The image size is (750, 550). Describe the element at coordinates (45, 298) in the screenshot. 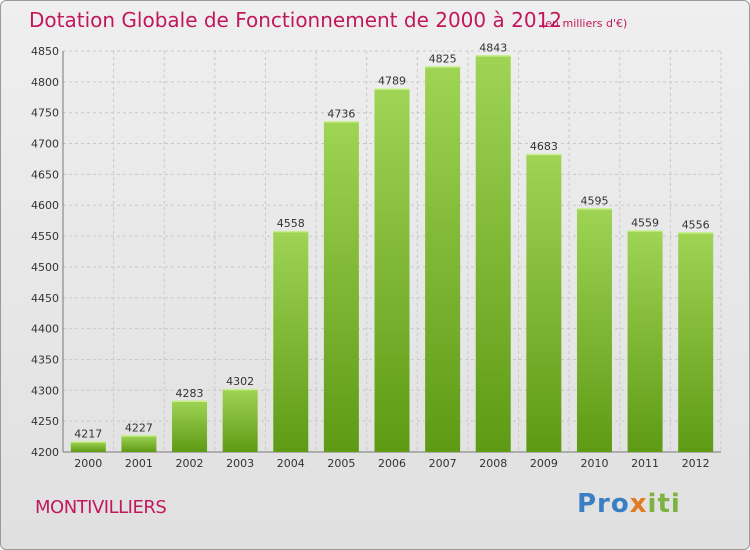

I see `y-tick-label: 4450` at that location.